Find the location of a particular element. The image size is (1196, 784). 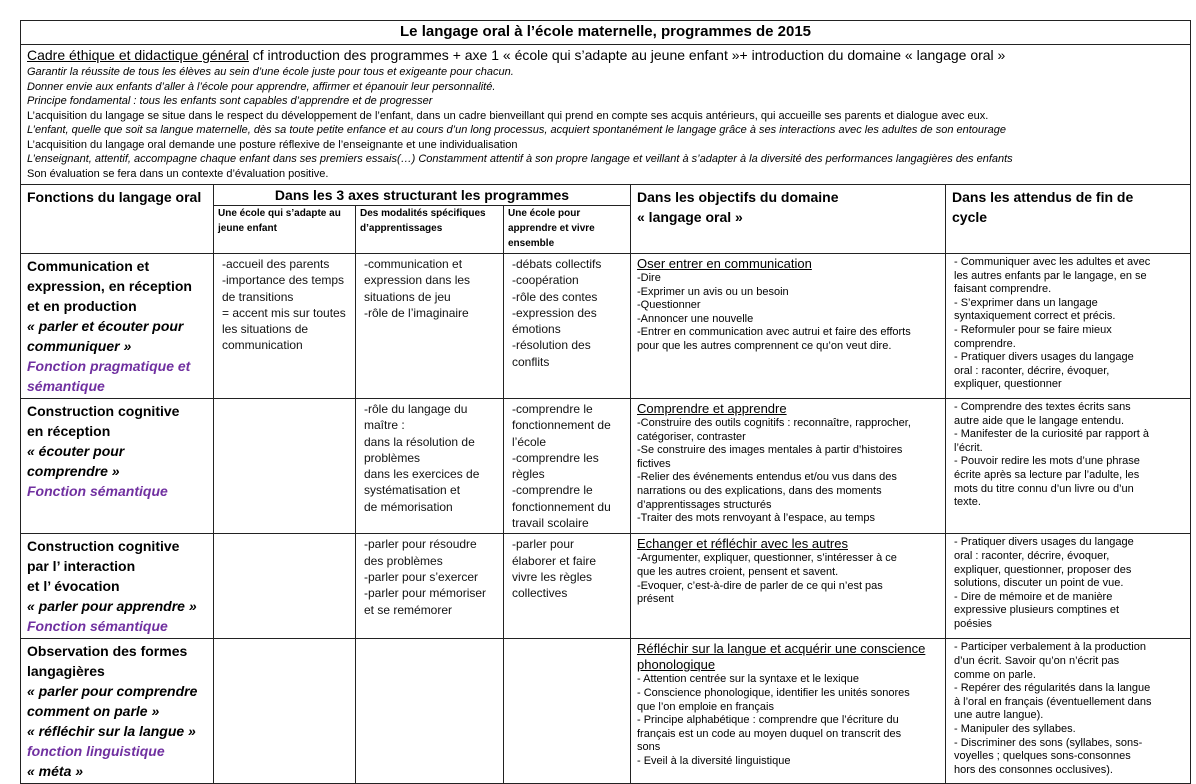

axis2-item: de mémorisation is located at coordinates (408, 506).